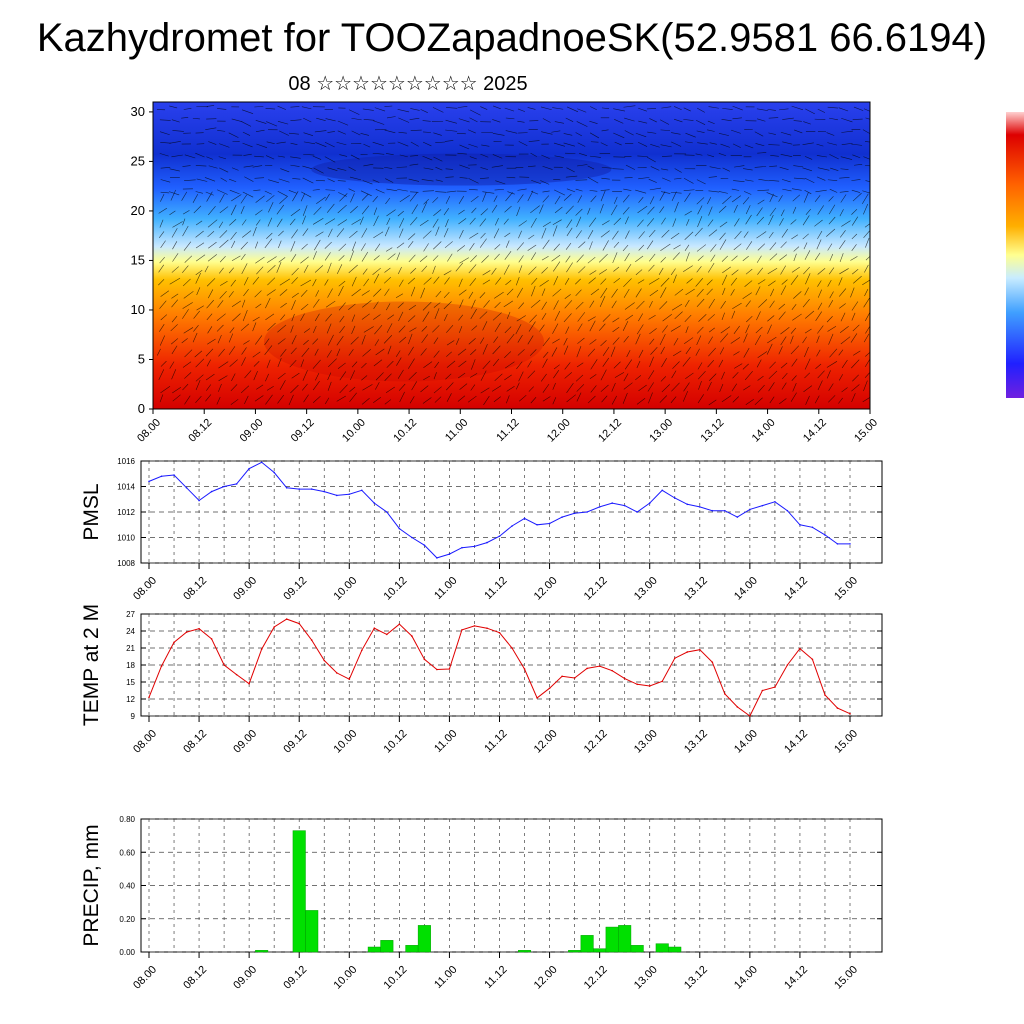 This screenshot has height=1024, width=1024. I want to click on x-tick-label: 11.12, so click(495, 741).